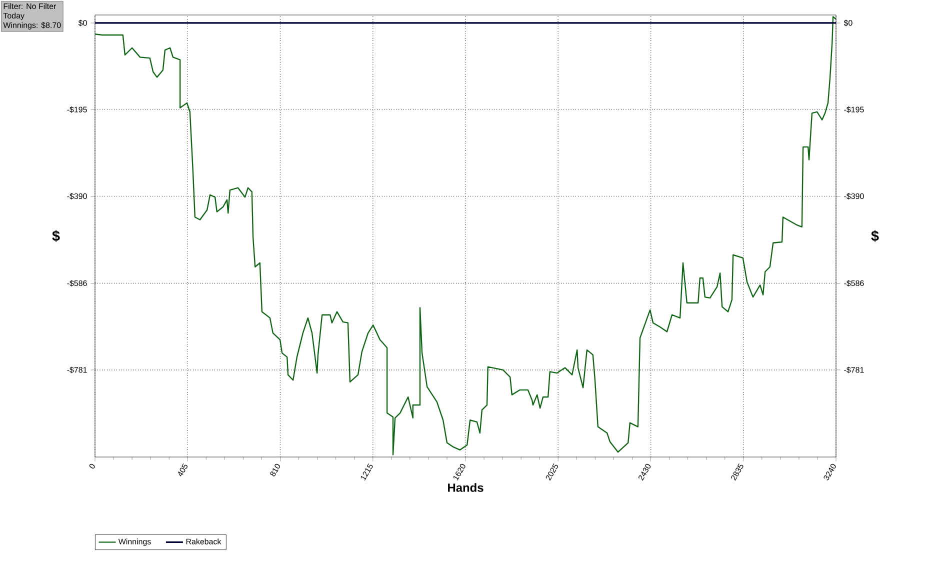  I want to click on y-axis-title: $, so click(56, 236).